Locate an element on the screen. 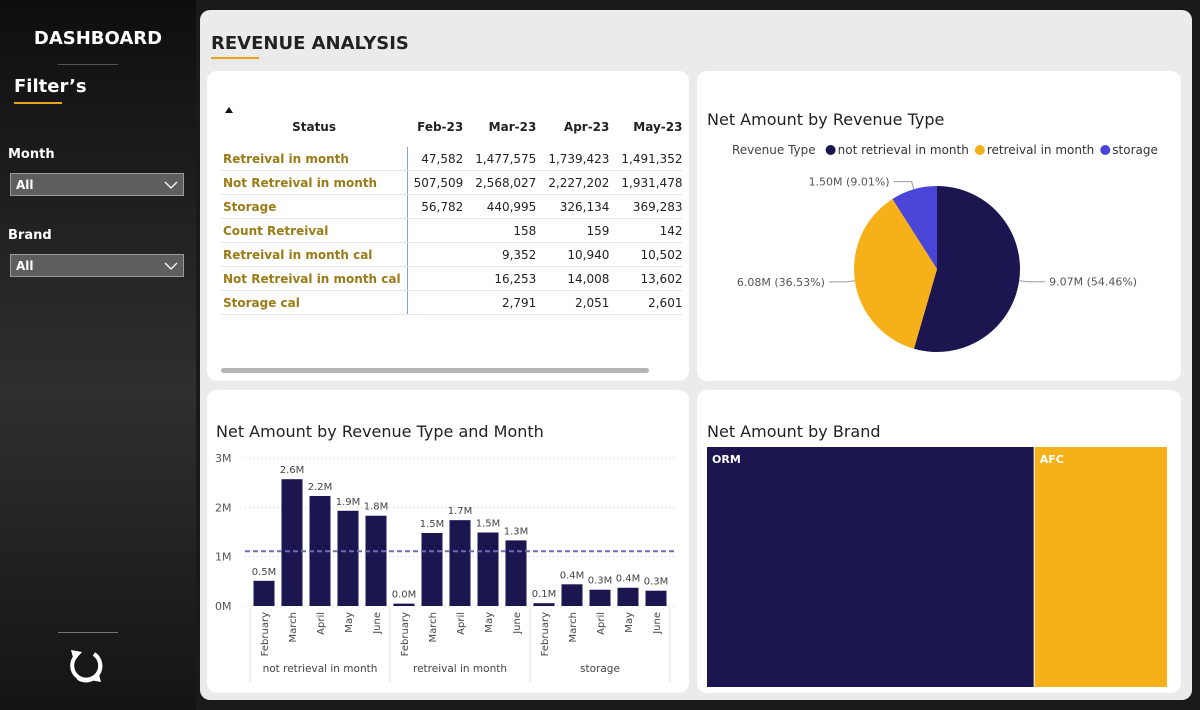  y-tick-label: 3M is located at coordinates (223, 458).